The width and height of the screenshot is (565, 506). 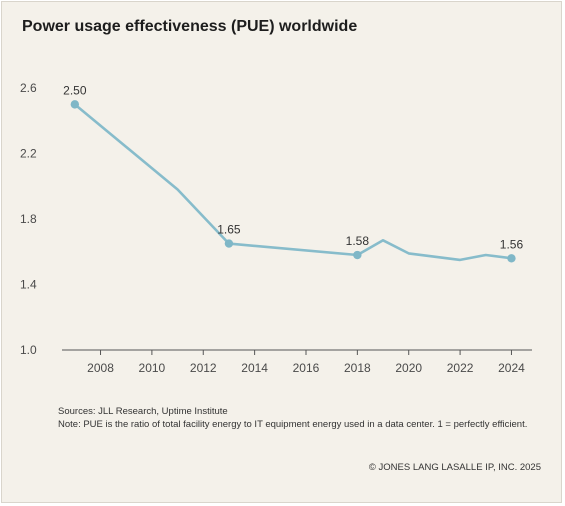 What do you see at coordinates (203, 368) in the screenshot?
I see `x-tick-label: 2012` at bounding box center [203, 368].